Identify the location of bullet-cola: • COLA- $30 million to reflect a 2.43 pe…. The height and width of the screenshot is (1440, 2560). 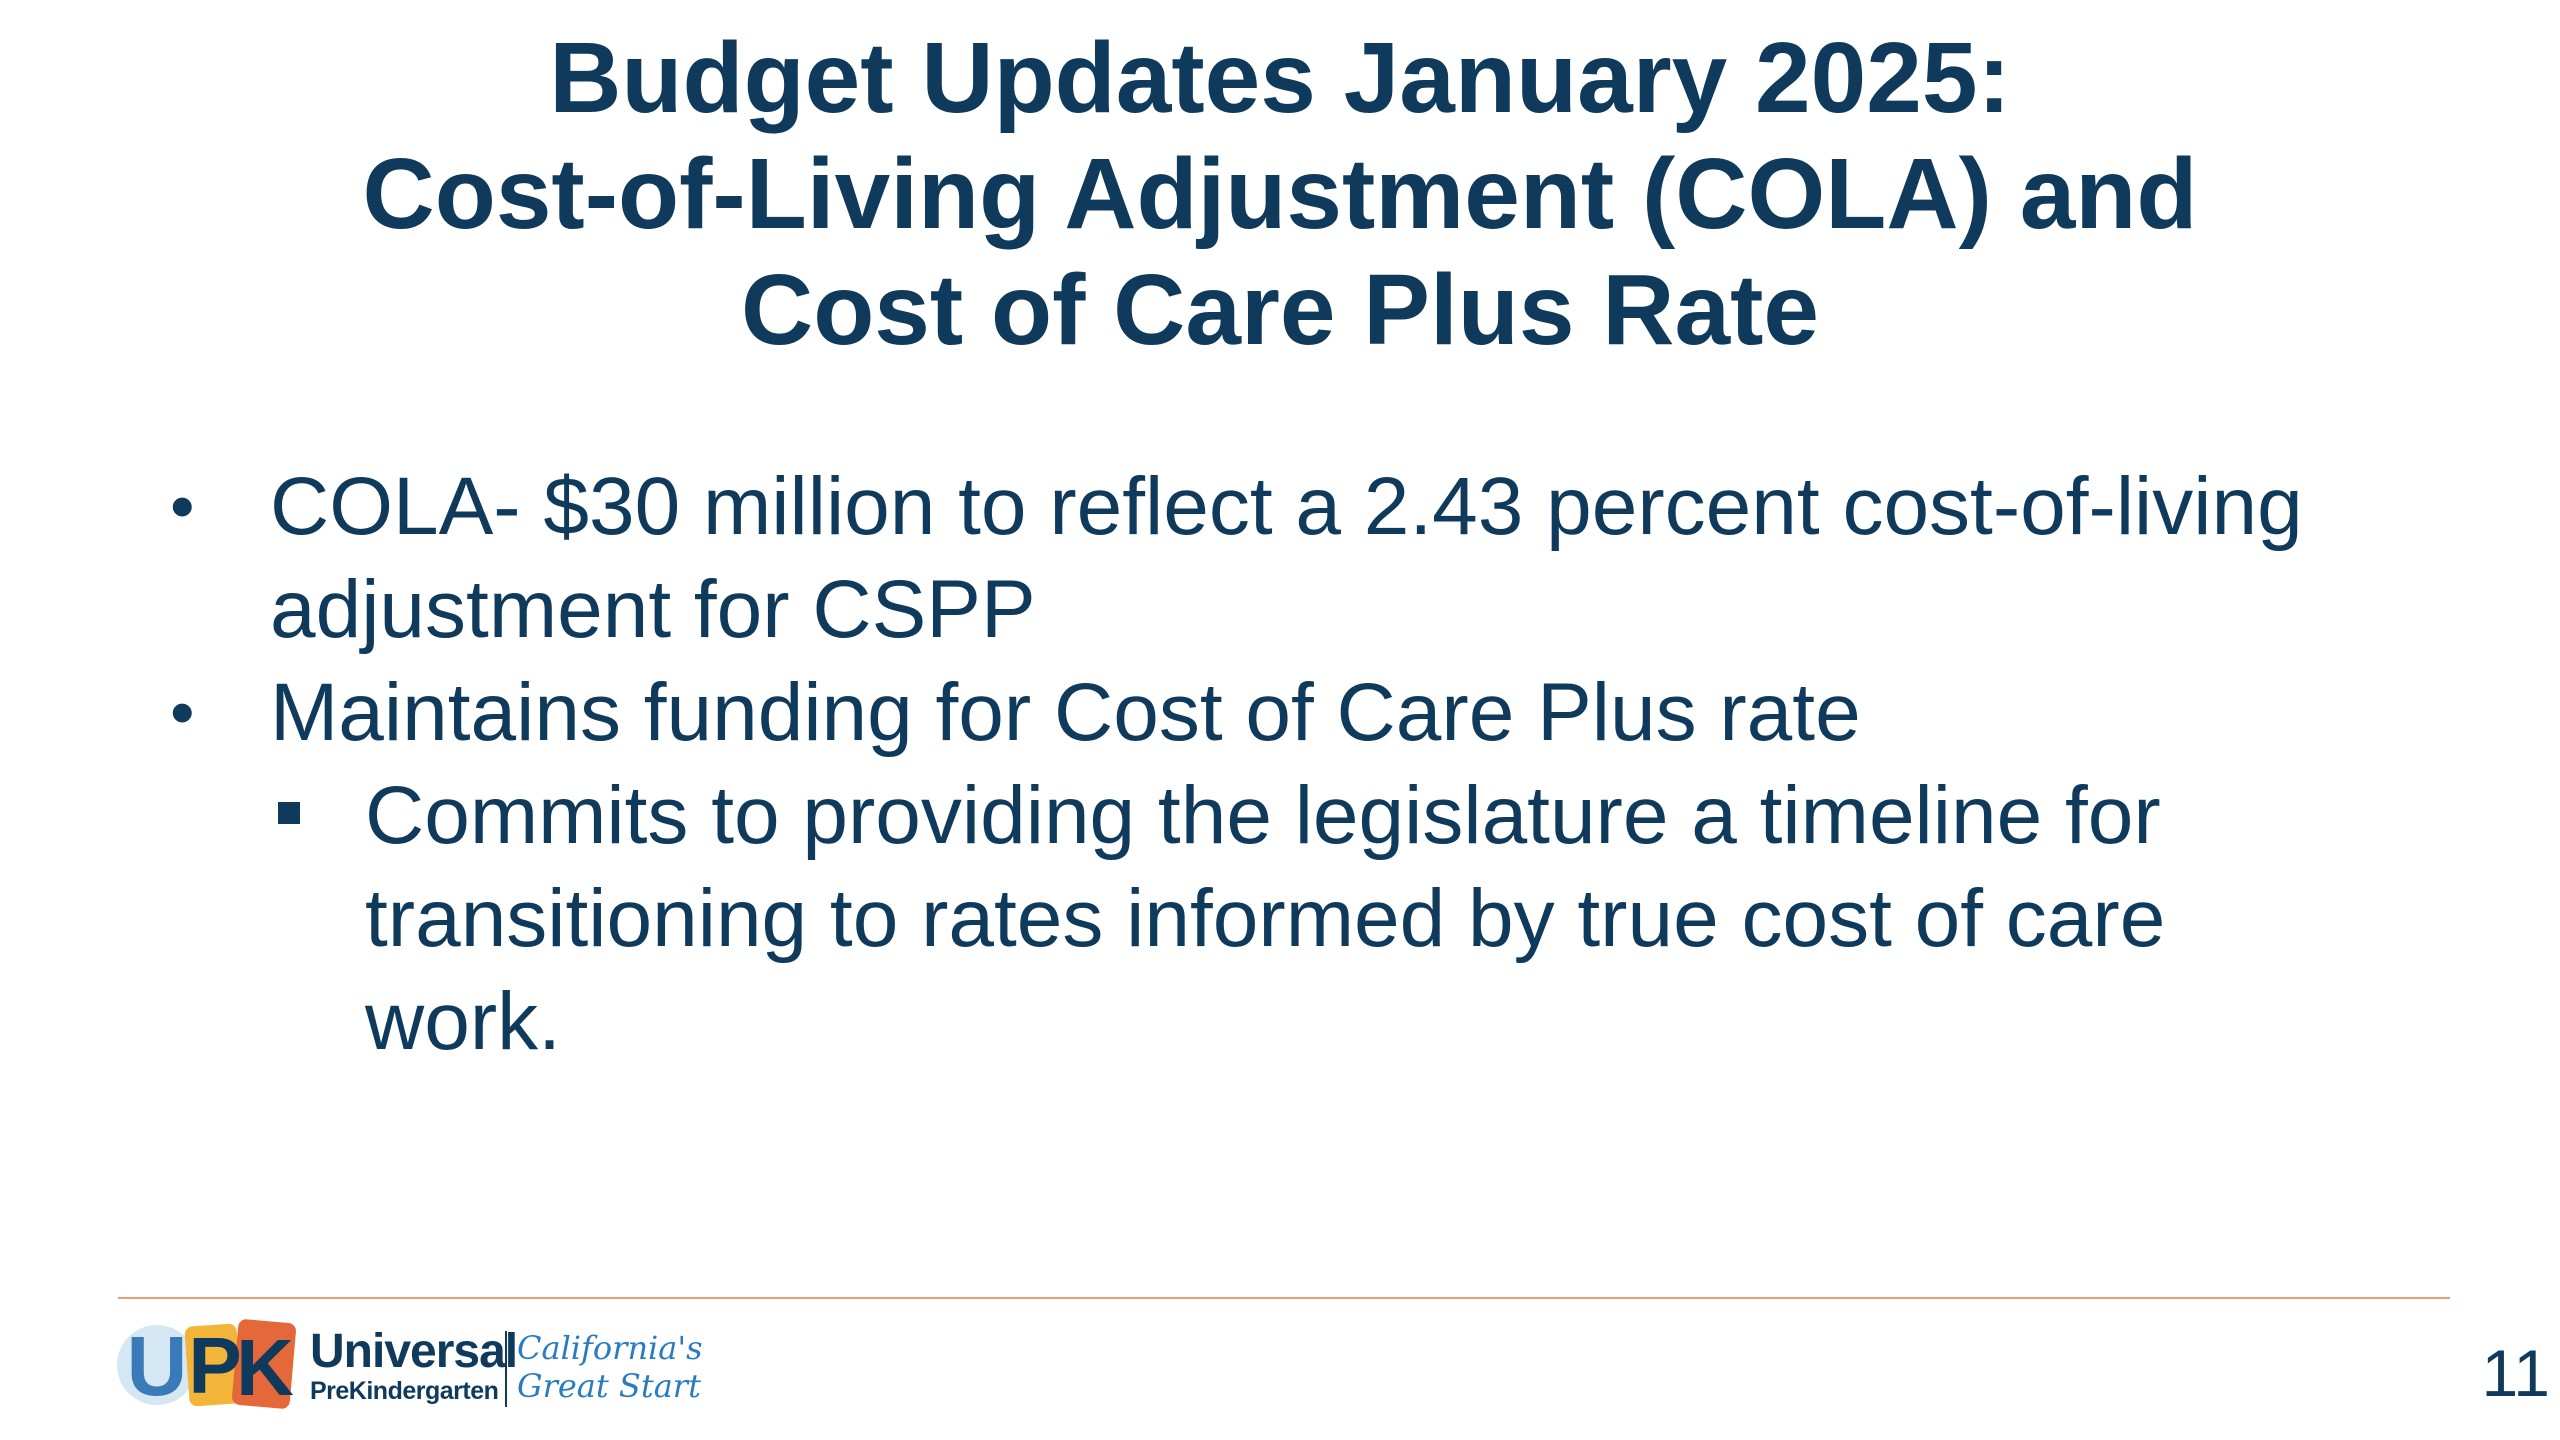
(1310, 558).